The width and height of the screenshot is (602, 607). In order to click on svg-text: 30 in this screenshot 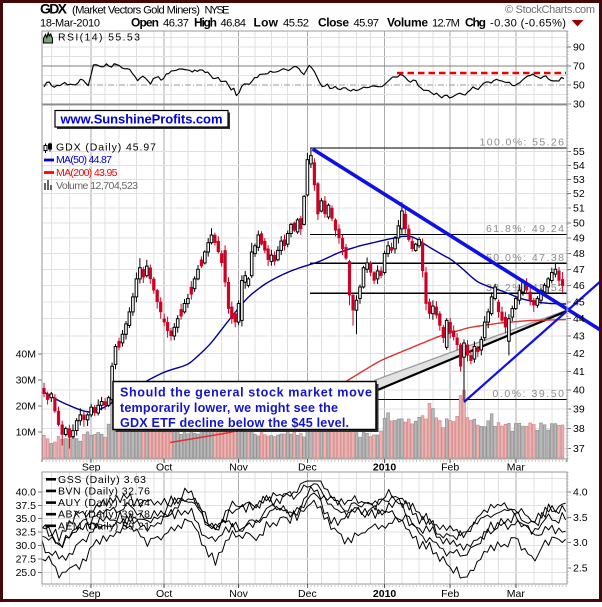, I will do `click(579, 105)`.